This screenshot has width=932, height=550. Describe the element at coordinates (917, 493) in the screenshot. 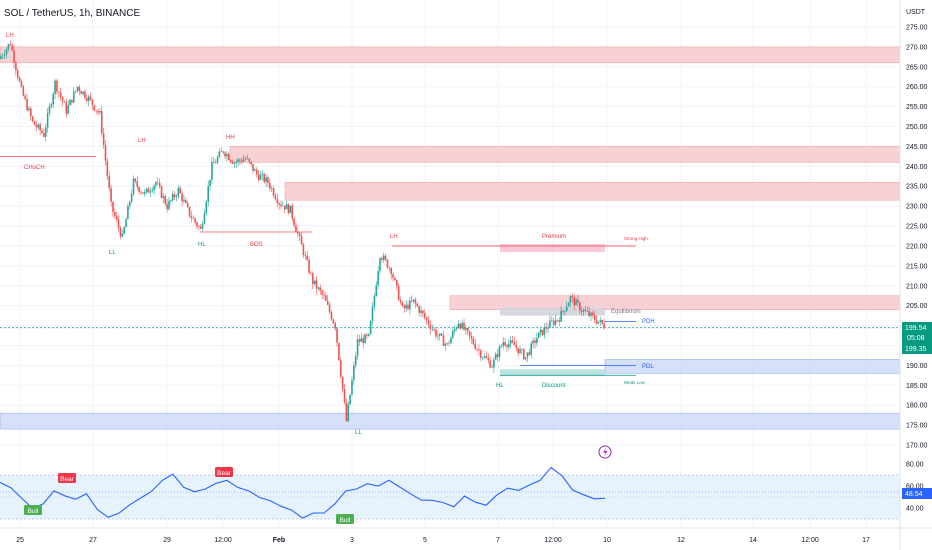

I see `rsi-value-badge: 48.54` at that location.